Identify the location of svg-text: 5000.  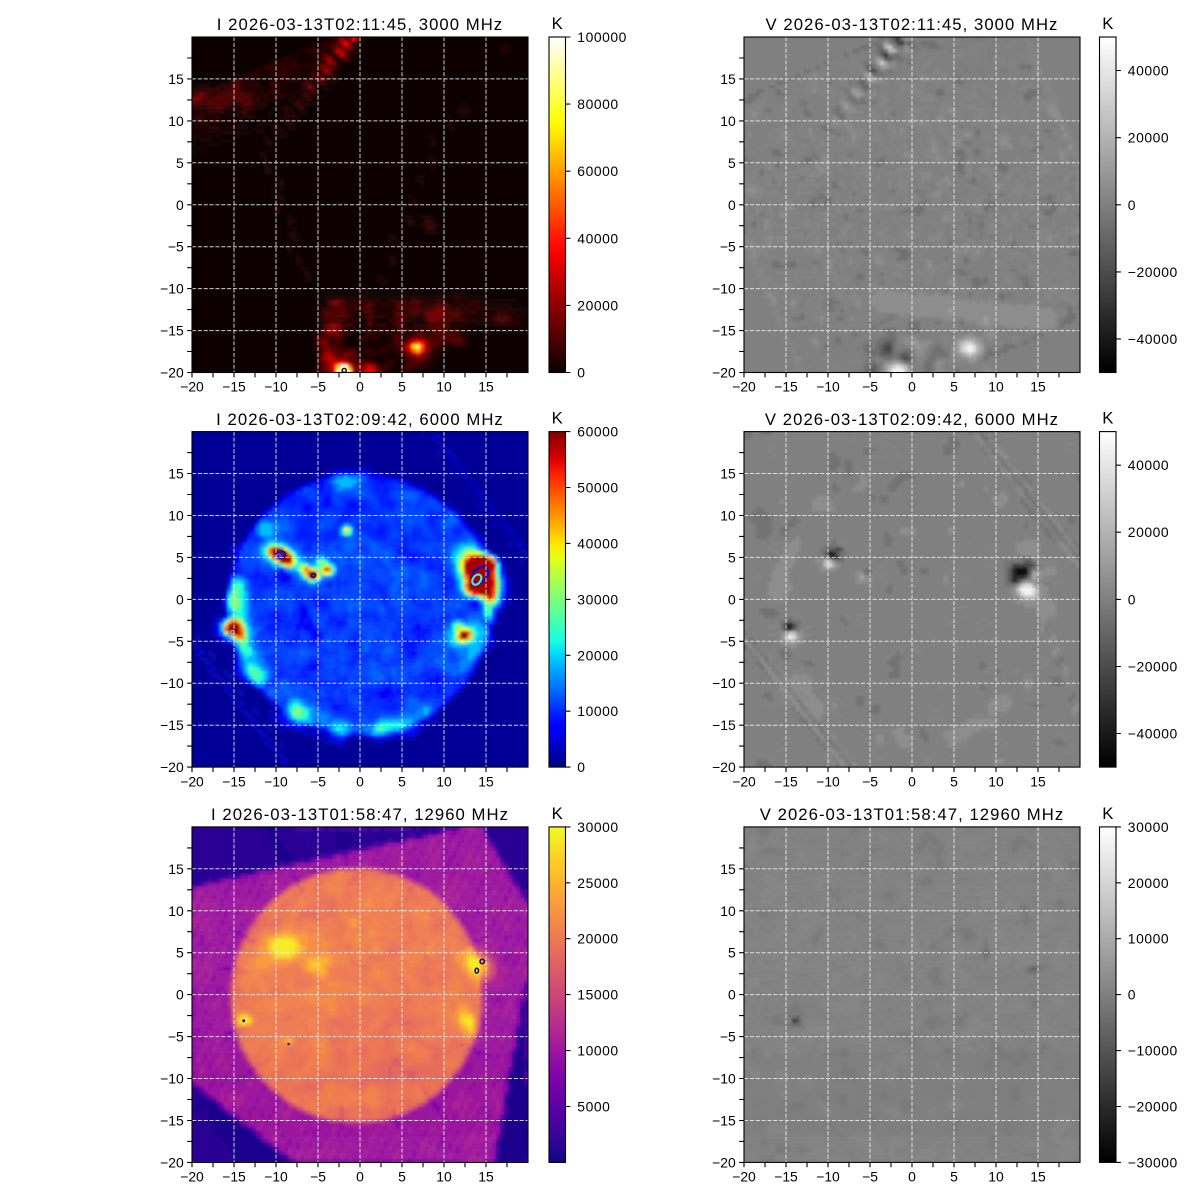
(593, 1107).